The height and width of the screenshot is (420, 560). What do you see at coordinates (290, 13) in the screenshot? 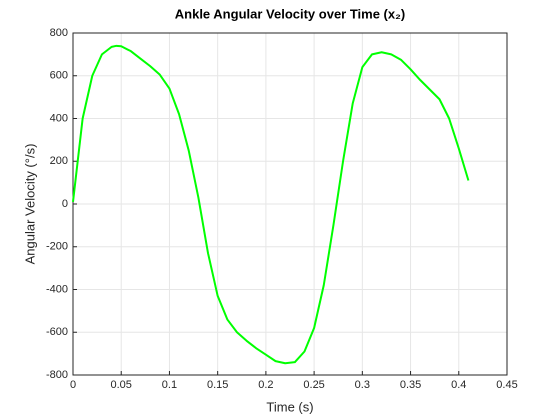
I see `chart-title: Ankle Angular Velocity over Time (x₂)` at bounding box center [290, 13].